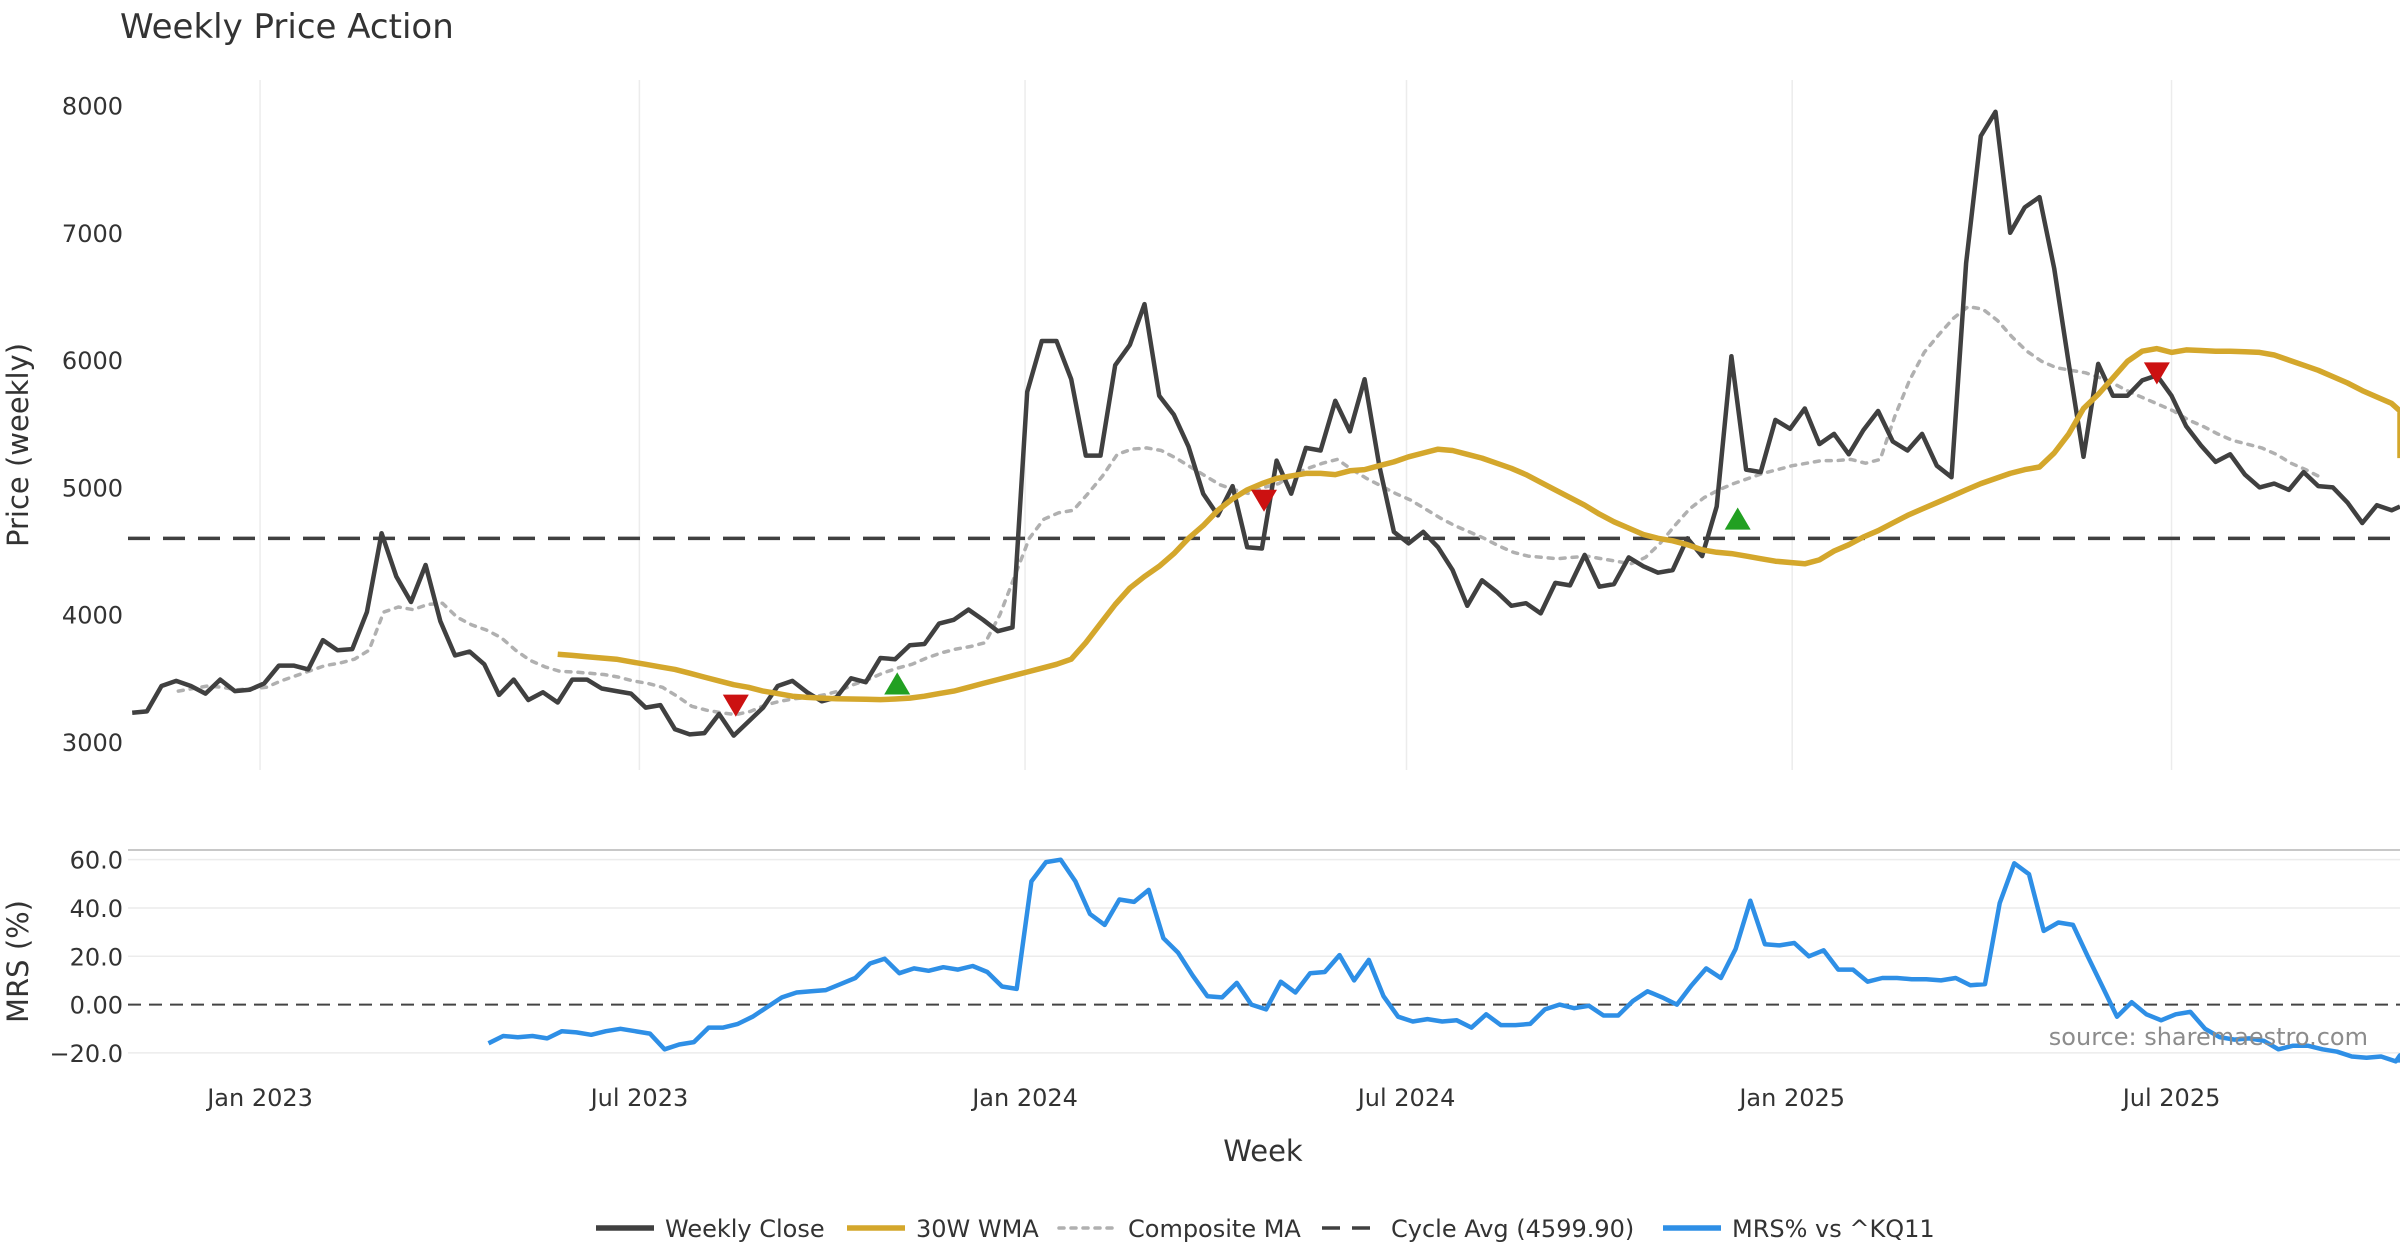  Describe the element at coordinates (18, 445) in the screenshot. I see `price-y-axis-label: Price (weekly)` at that location.